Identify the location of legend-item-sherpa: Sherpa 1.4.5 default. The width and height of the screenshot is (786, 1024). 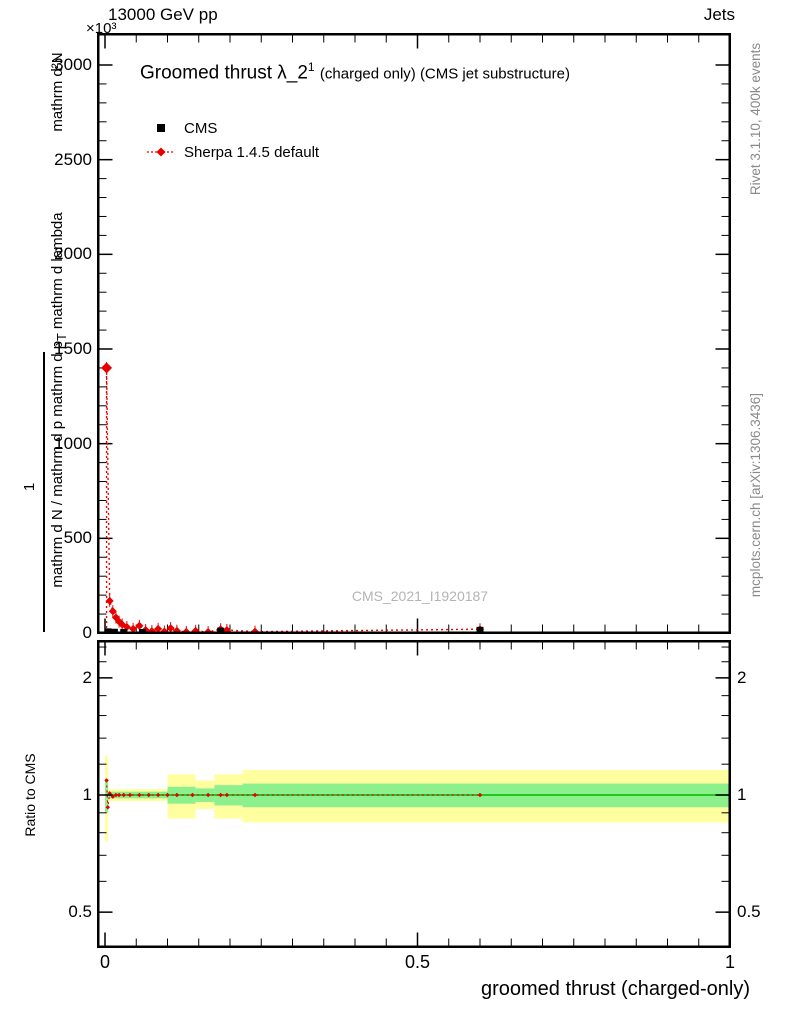
(232, 152).